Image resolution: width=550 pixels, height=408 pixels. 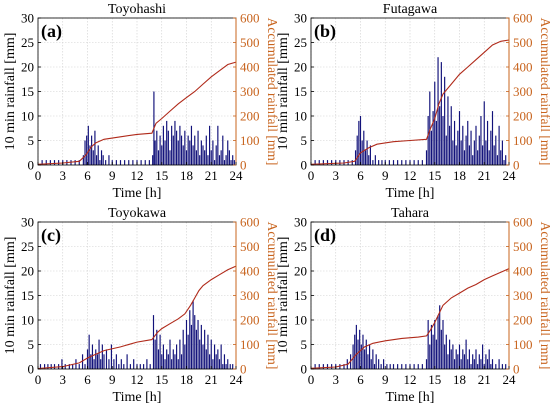 I want to click on x-tick-label: 9, so click(x=112, y=379).